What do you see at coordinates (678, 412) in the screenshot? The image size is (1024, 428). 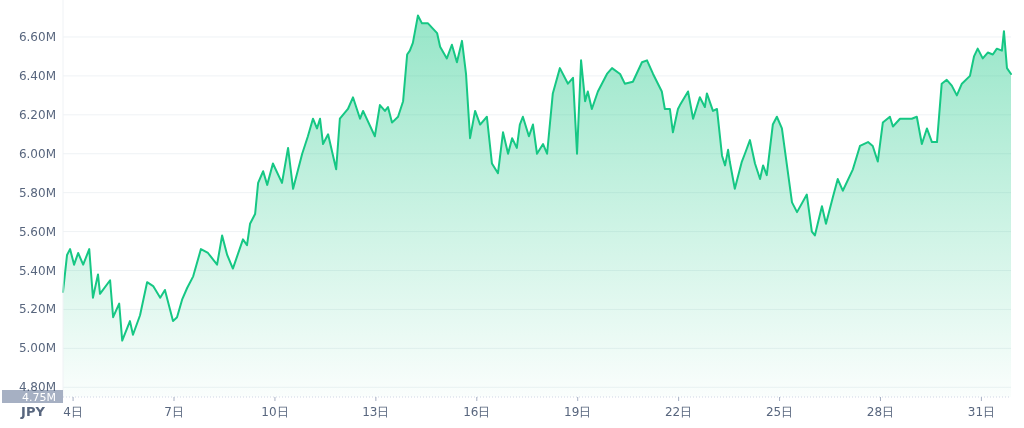 I see `x-tick-label: 22日` at bounding box center [678, 412].